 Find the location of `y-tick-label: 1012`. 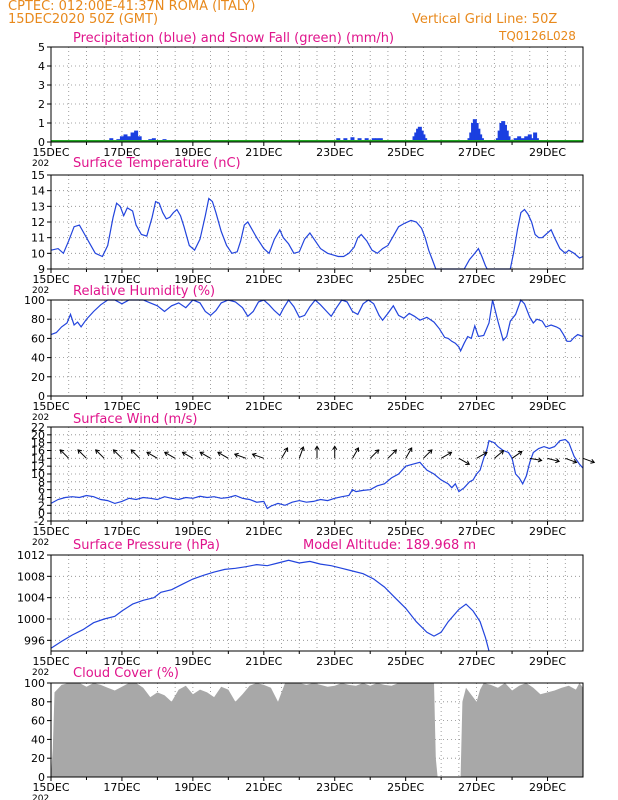

y-tick-label: 1012 is located at coordinates (31, 555).